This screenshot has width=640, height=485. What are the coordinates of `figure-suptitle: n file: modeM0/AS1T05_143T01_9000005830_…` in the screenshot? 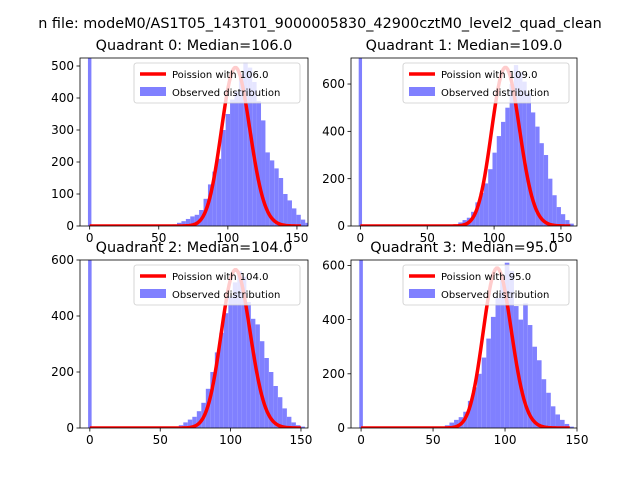 It's located at (320, 24).